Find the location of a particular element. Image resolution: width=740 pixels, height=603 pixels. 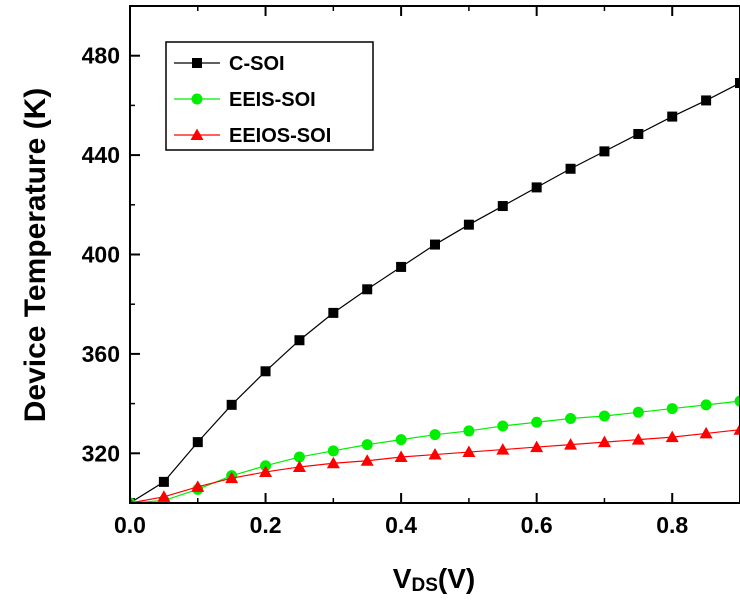

legend-label: C-SOI is located at coordinates (257, 64).